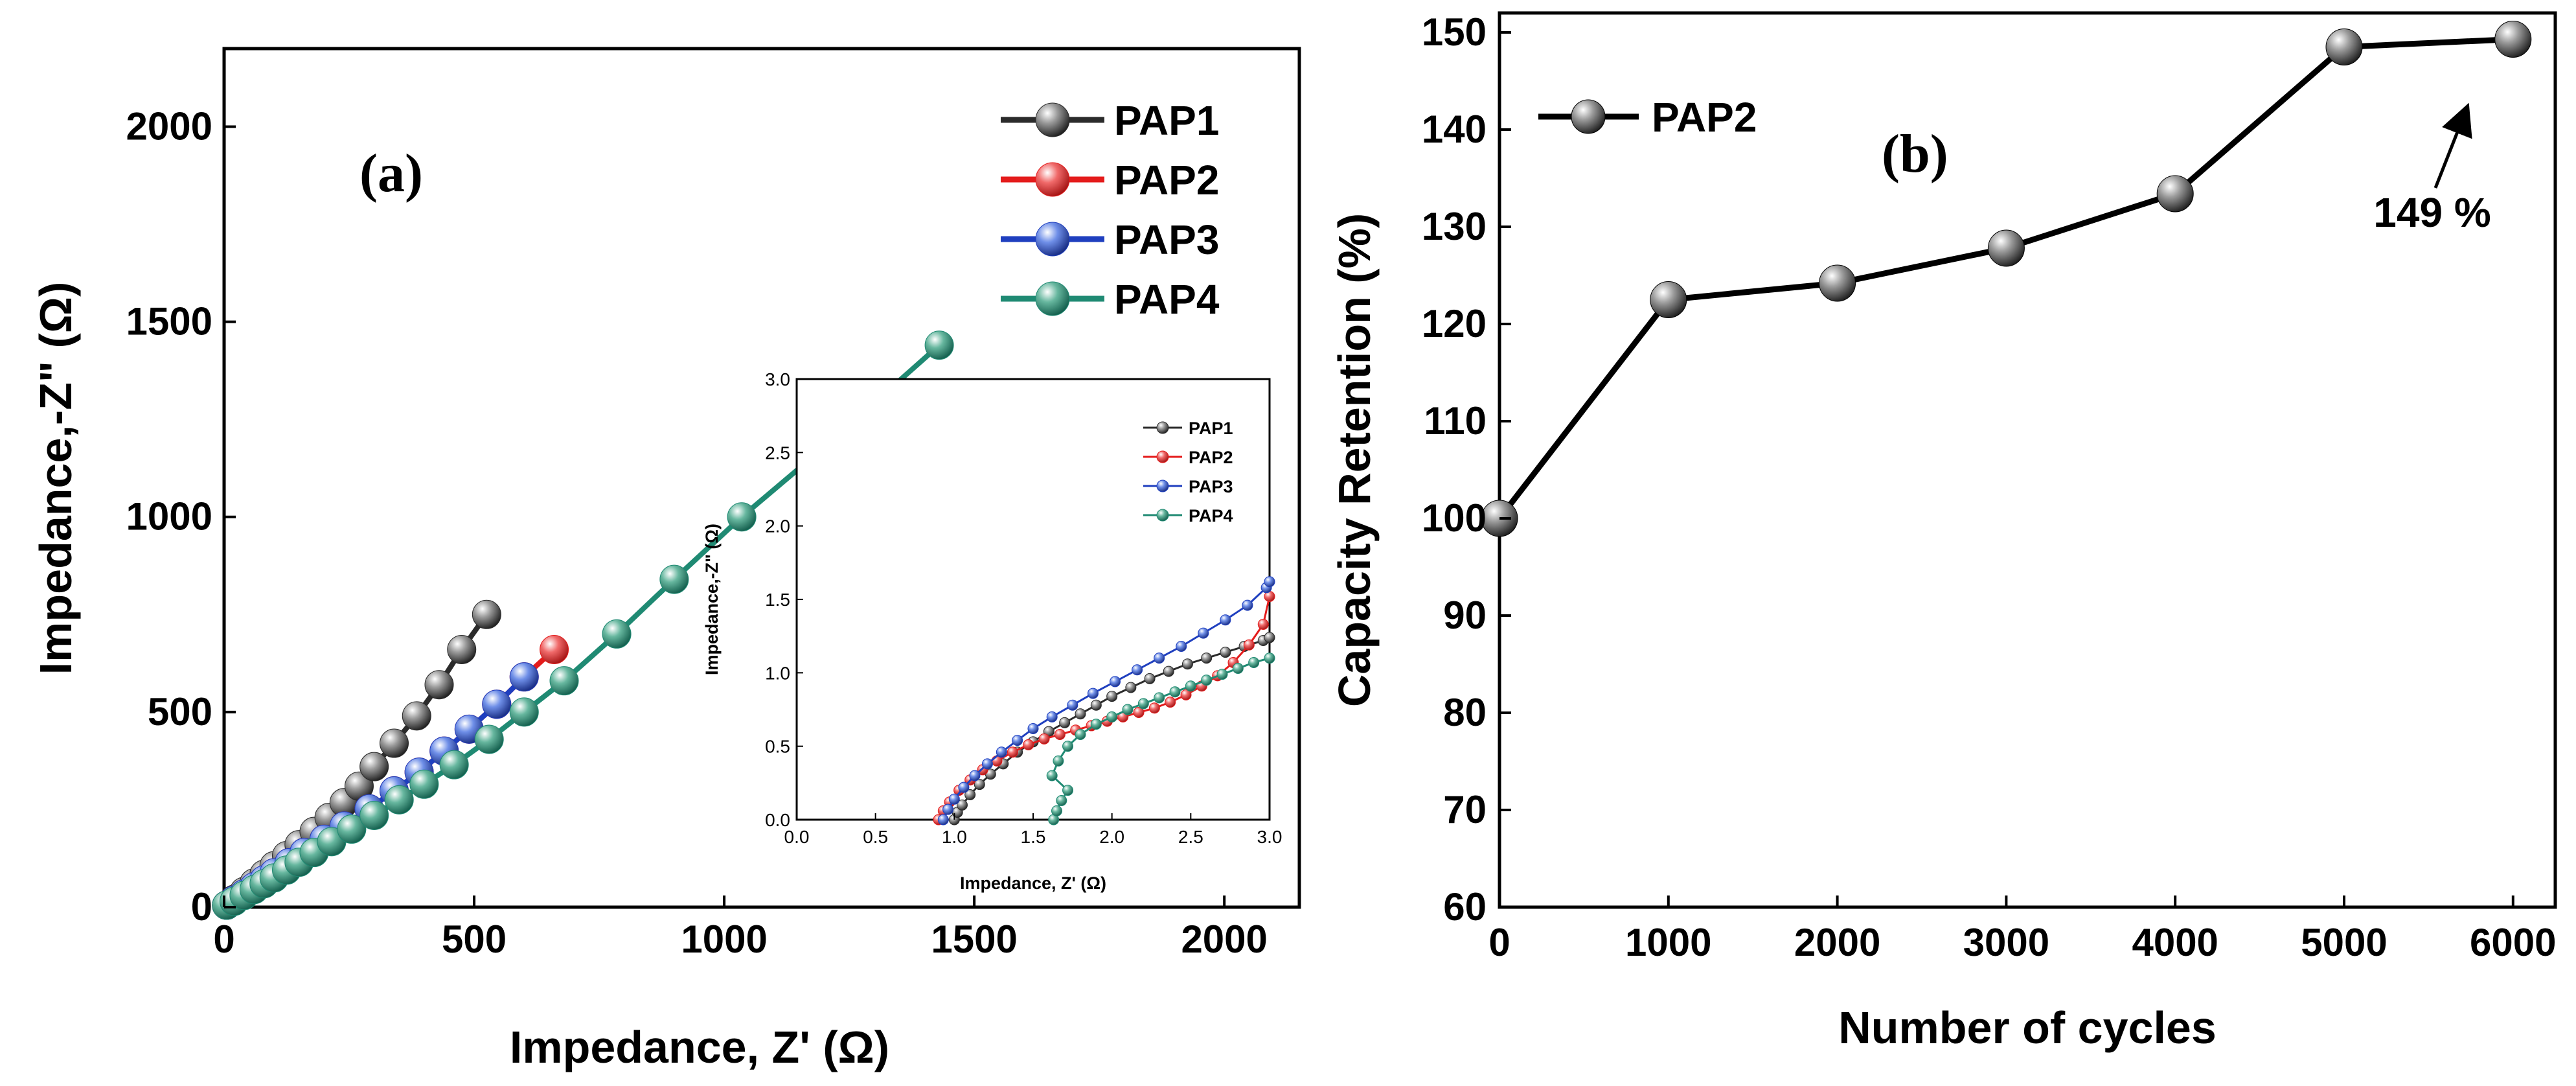  Describe the element at coordinates (955, 837) in the screenshot. I see `inset-x-tick-label: 1.0` at that location.